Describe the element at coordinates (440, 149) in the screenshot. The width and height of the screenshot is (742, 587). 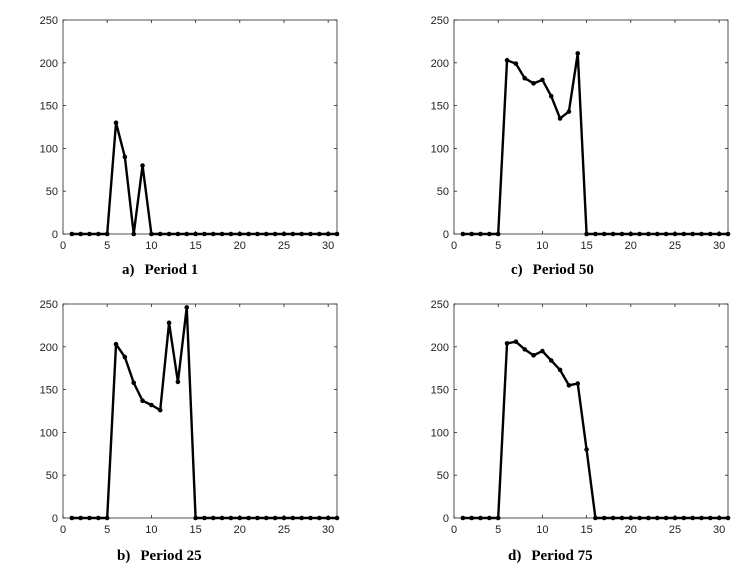
I see `y-tick-label-c: 100` at that location.